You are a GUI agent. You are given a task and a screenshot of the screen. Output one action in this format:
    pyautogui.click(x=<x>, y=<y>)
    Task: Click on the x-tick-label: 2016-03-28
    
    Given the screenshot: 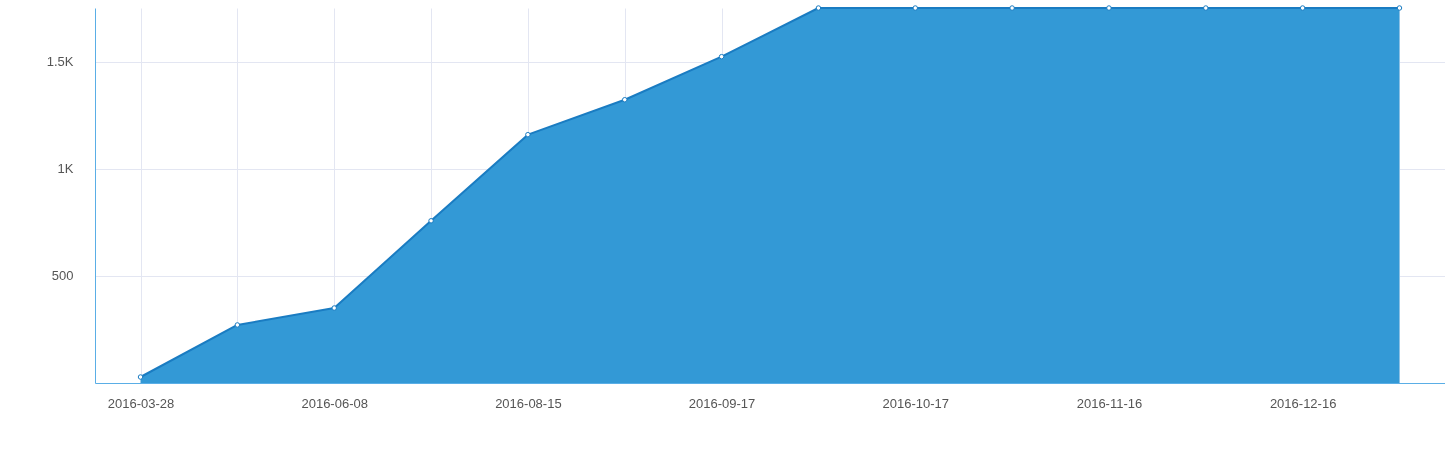 What is the action you would take?
    pyautogui.click(x=141, y=403)
    